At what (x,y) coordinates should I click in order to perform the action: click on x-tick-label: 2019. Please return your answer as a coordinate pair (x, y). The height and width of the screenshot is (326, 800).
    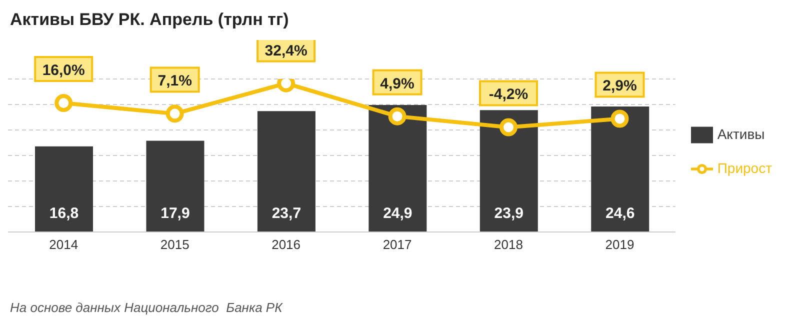
    Looking at the image, I should click on (619, 244).